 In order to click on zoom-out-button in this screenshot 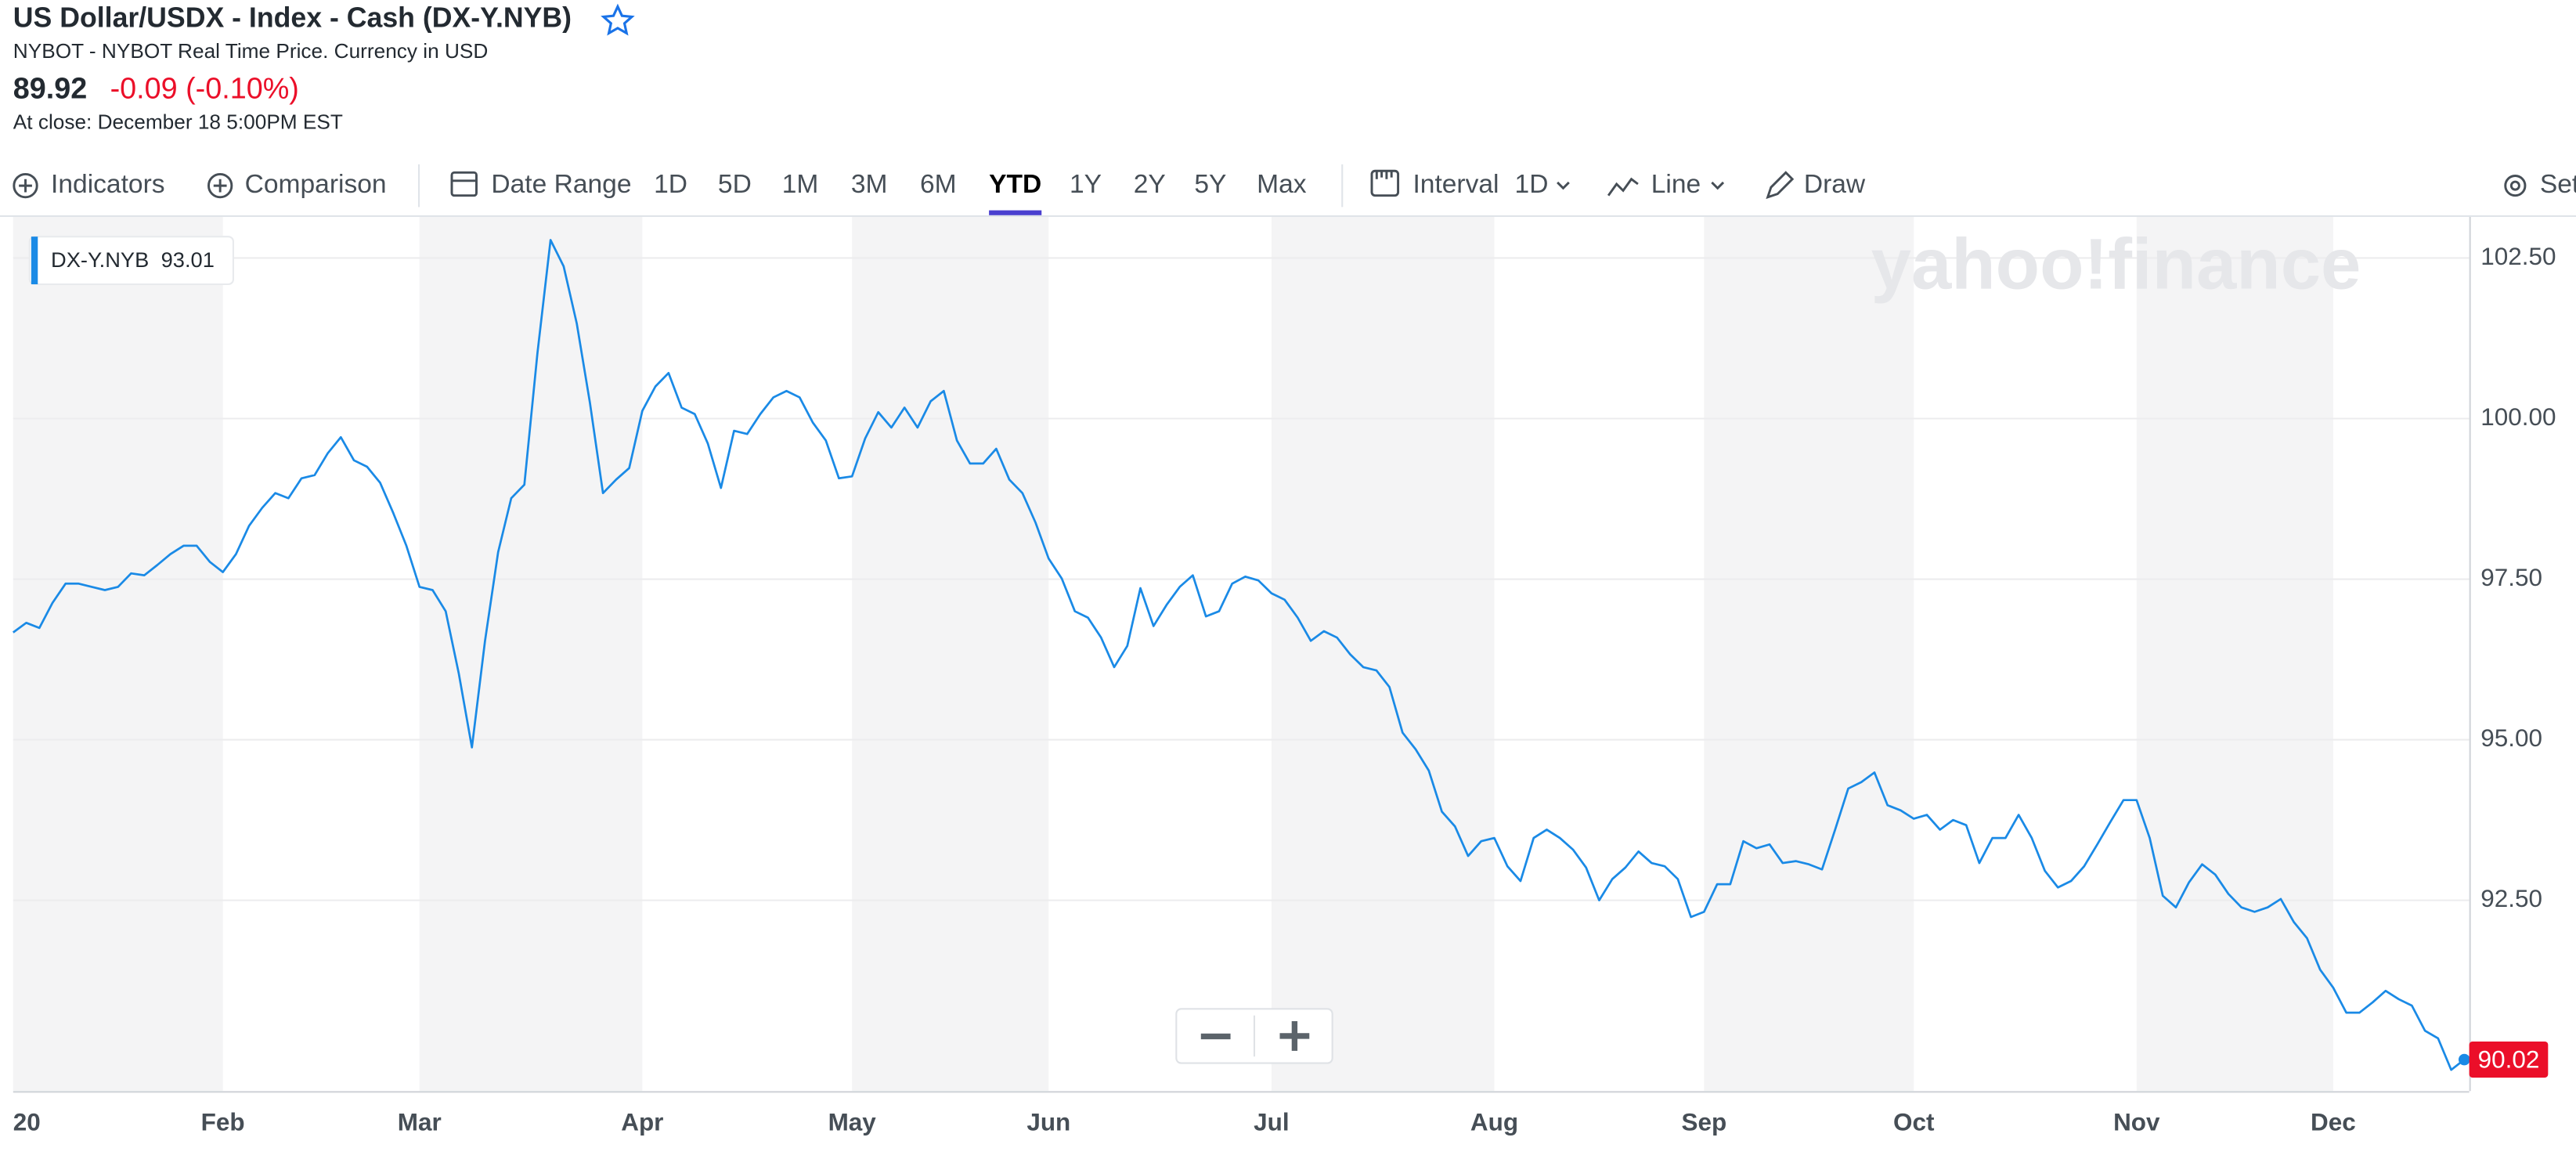, I will do `click(1215, 1036)`.